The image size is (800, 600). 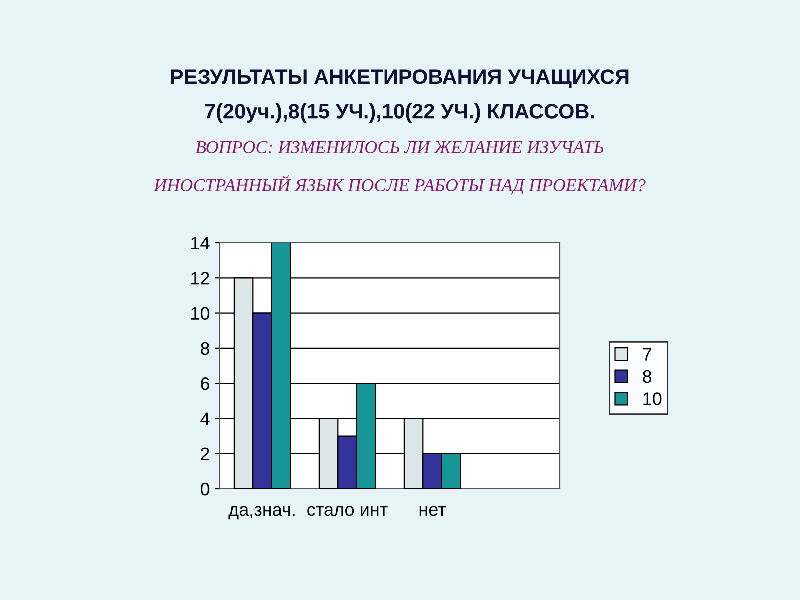 What do you see at coordinates (205, 489) in the screenshot?
I see `y-tick-label: 0` at bounding box center [205, 489].